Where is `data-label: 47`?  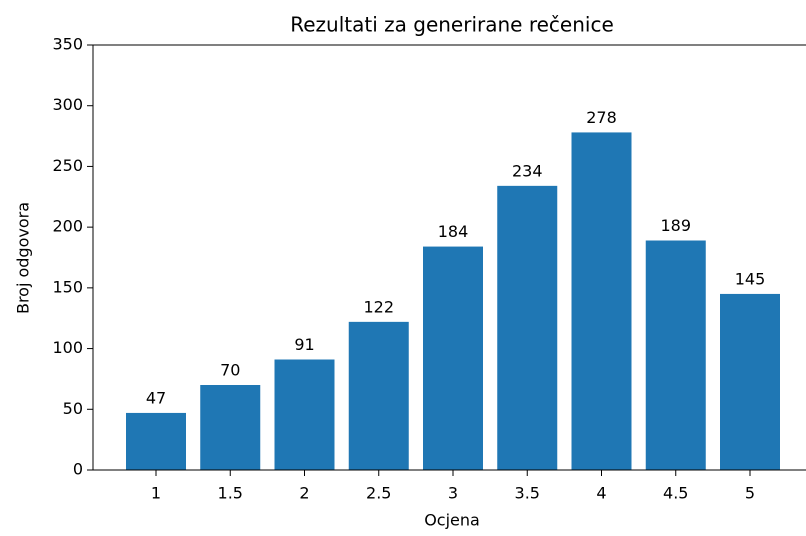
data-label: 47 is located at coordinates (156, 397).